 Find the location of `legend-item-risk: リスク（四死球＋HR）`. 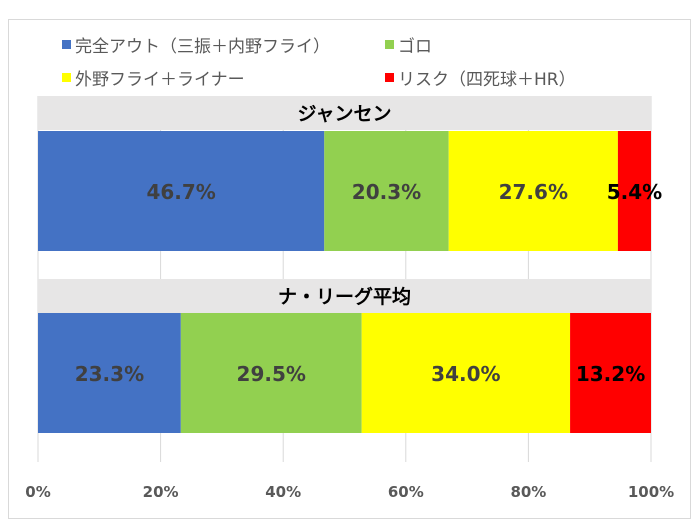

legend-item-risk: リスク（四死球＋HR） is located at coordinates (480, 77).